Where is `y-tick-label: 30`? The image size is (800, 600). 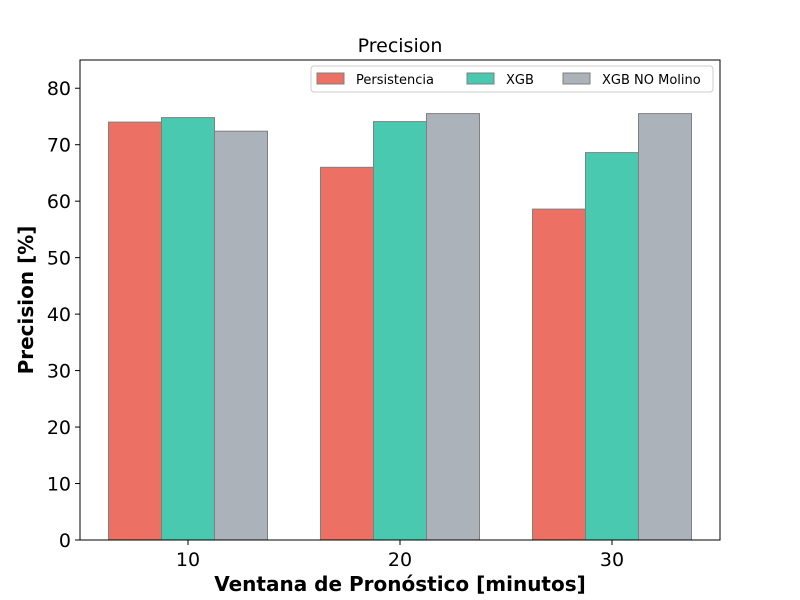 y-tick-label: 30 is located at coordinates (59, 372).